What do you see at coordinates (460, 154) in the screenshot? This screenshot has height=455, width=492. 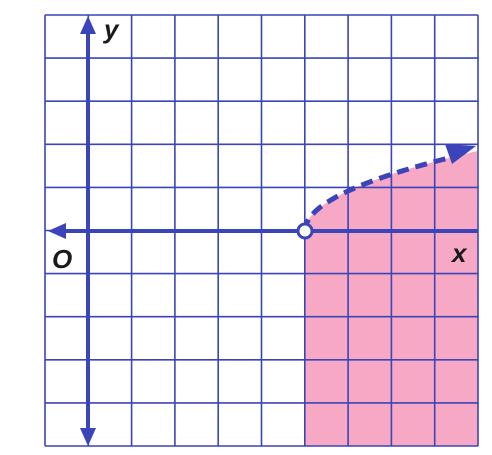 I see `curve-arrow` at bounding box center [460, 154].